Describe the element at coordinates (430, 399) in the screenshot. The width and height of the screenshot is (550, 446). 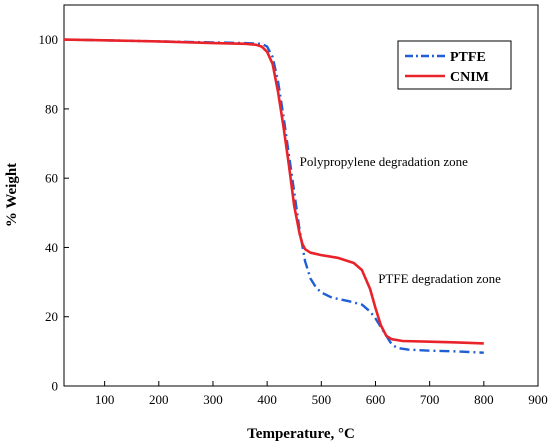
I see `x-tick-label: 700` at that location.